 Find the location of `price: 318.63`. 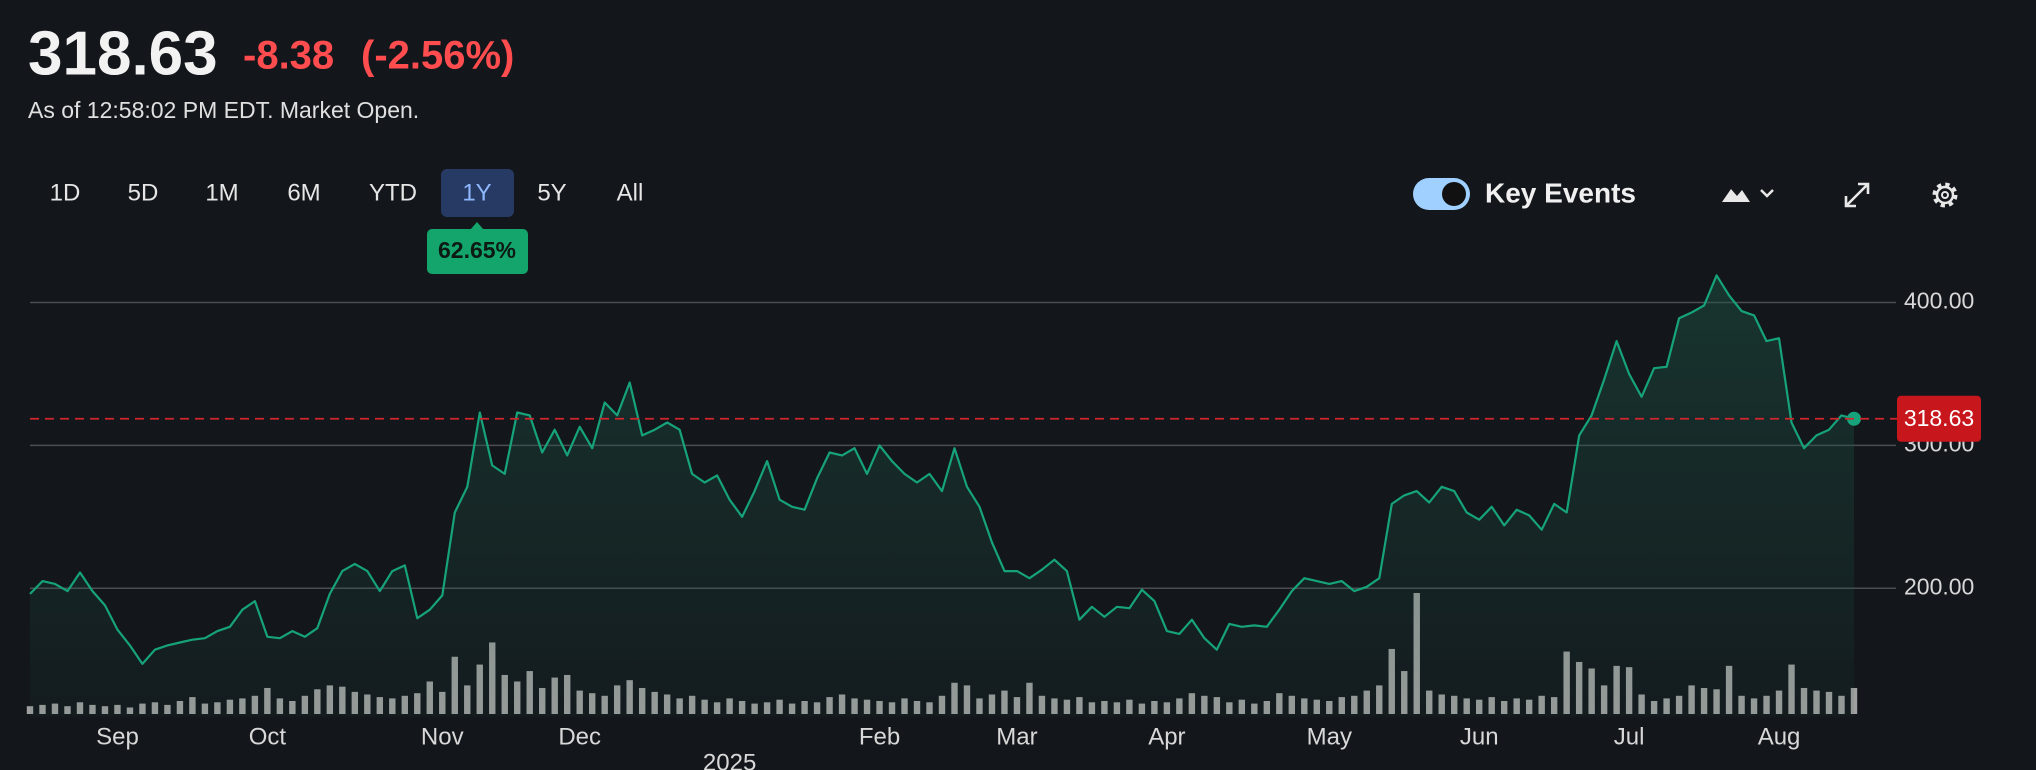

price: 318.63 is located at coordinates (123, 53).